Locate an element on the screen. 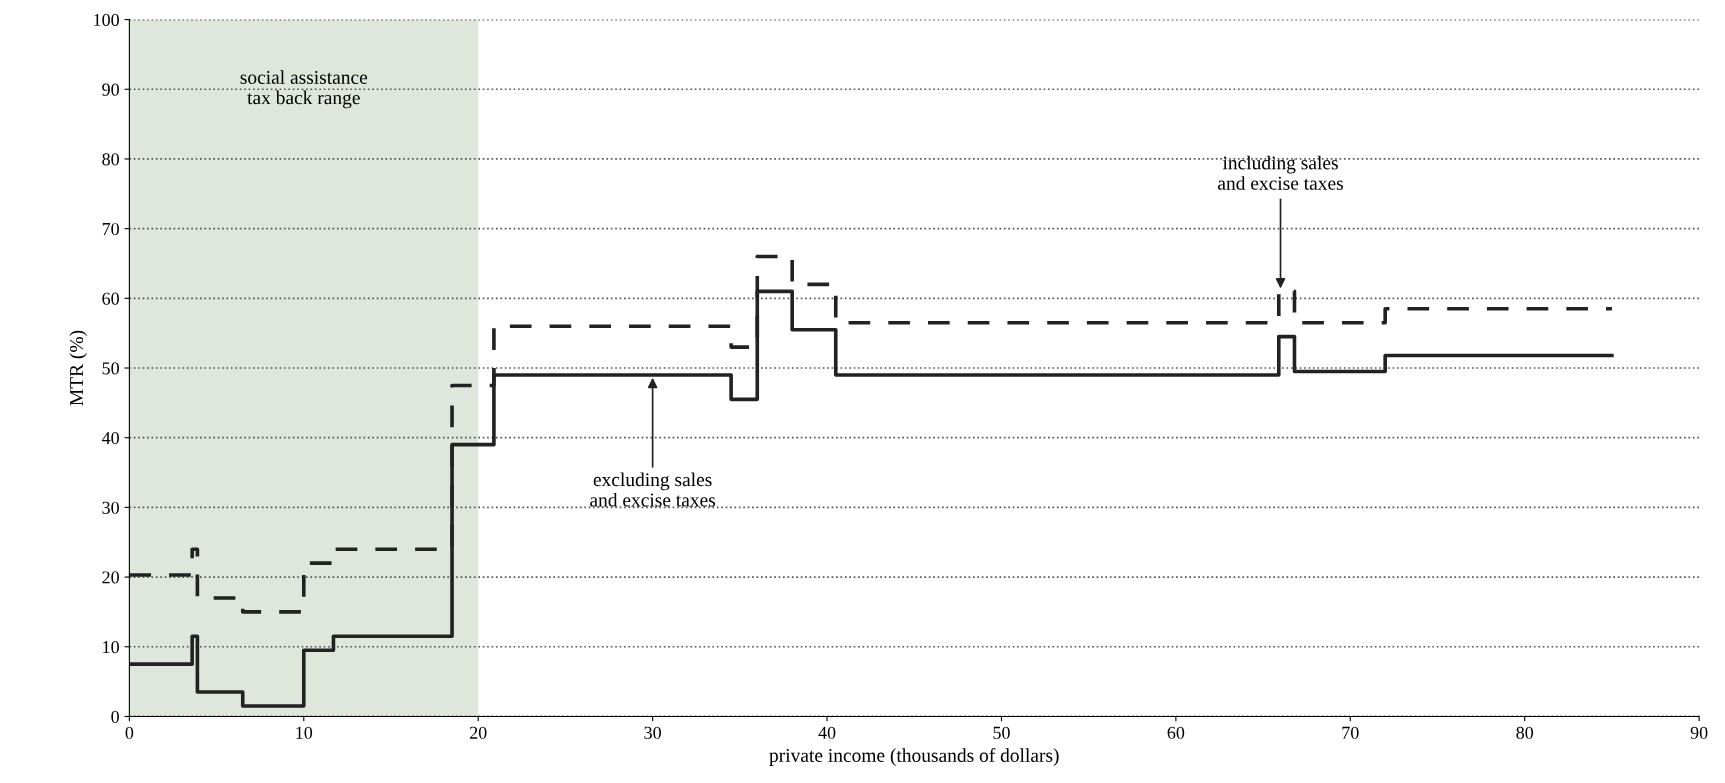 The image size is (1725, 783). y-tick-label: 70 is located at coordinates (110, 229).